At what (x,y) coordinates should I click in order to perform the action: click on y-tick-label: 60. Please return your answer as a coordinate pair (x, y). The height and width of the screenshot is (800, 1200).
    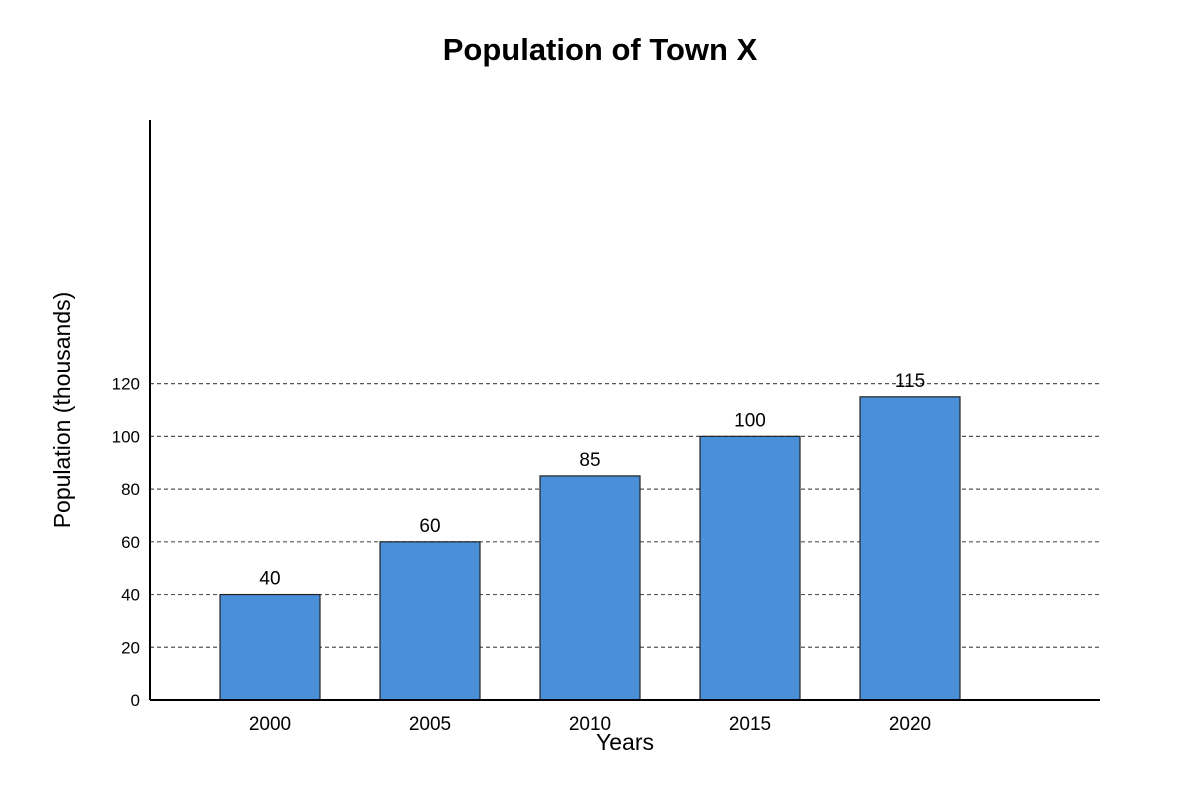
    Looking at the image, I should click on (130, 542).